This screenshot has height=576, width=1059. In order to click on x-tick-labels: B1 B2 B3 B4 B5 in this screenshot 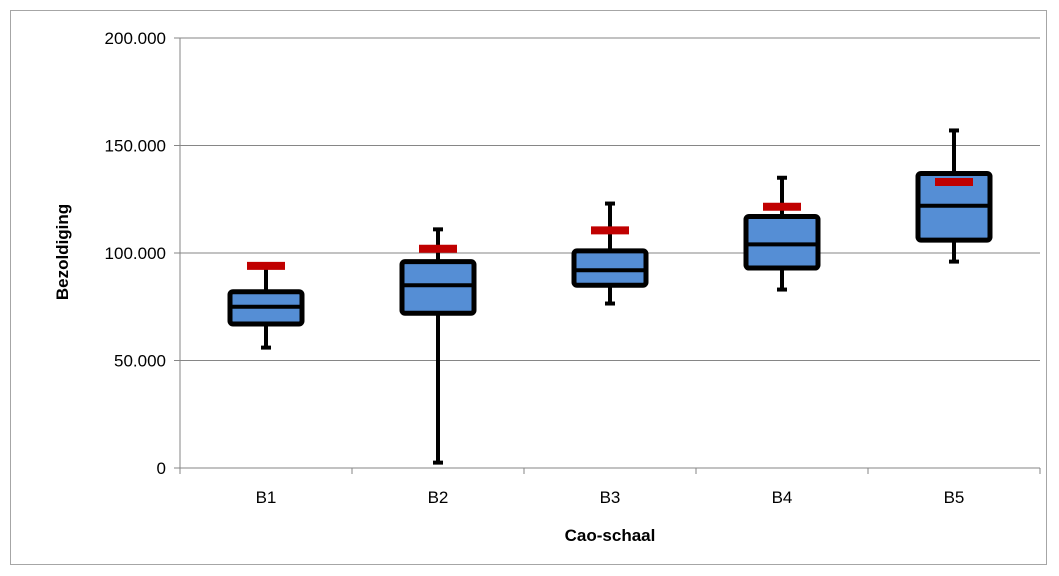, I will do `click(610, 497)`.